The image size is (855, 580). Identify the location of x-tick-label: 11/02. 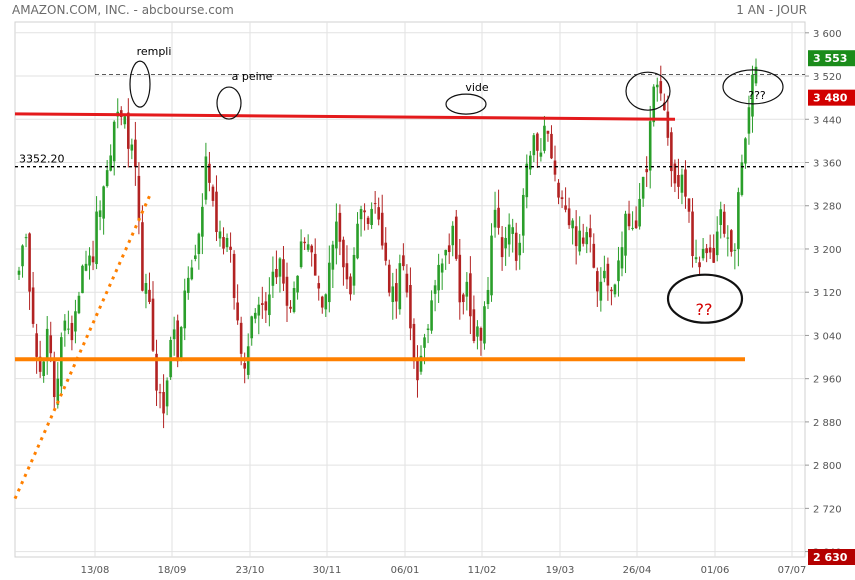
(482, 570).